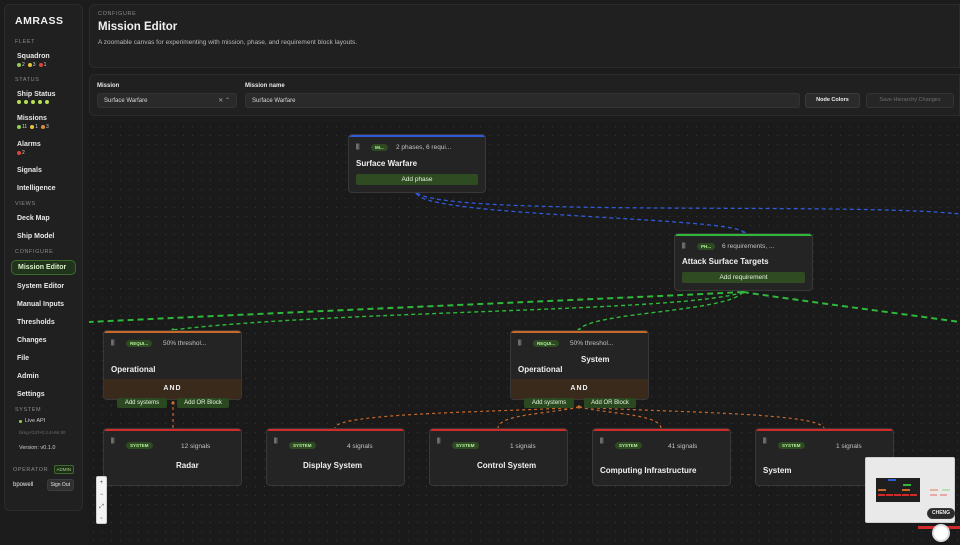 Image resolution: width=960 pixels, height=545 pixels. Describe the element at coordinates (32, 340) in the screenshot. I see `sidebar-item-changes: Changes` at that location.